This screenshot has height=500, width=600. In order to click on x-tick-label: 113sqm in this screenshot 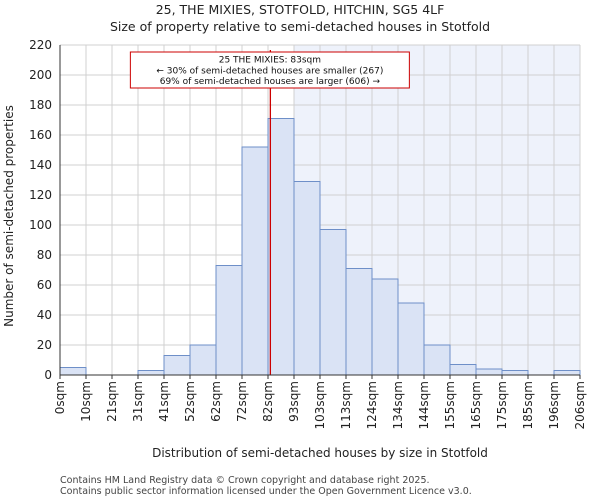, I will do `click(346, 405)`.